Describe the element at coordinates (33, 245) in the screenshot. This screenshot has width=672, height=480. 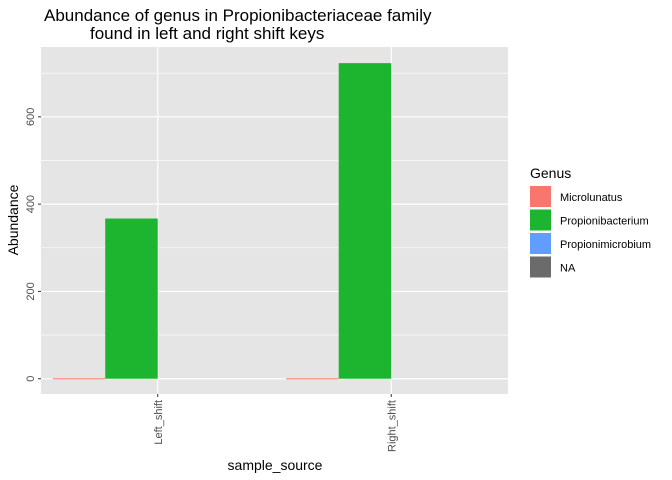
I see `y-axis: 0 200 400 600` at that location.